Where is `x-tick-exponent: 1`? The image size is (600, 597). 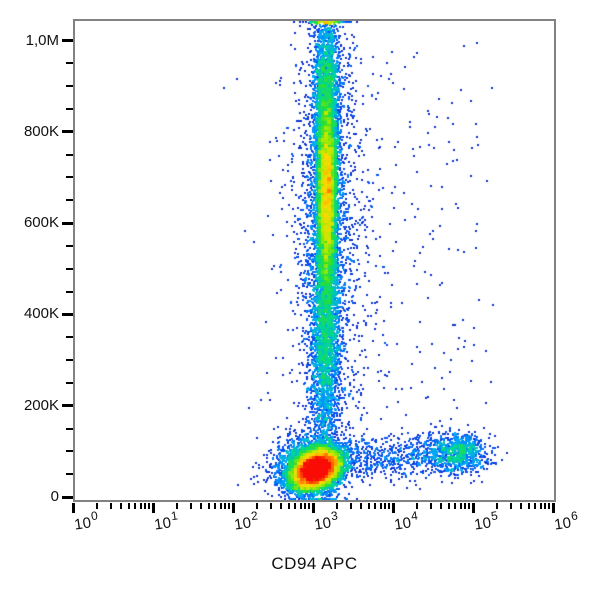 x-tick-exponent: 1 is located at coordinates (174, 516).